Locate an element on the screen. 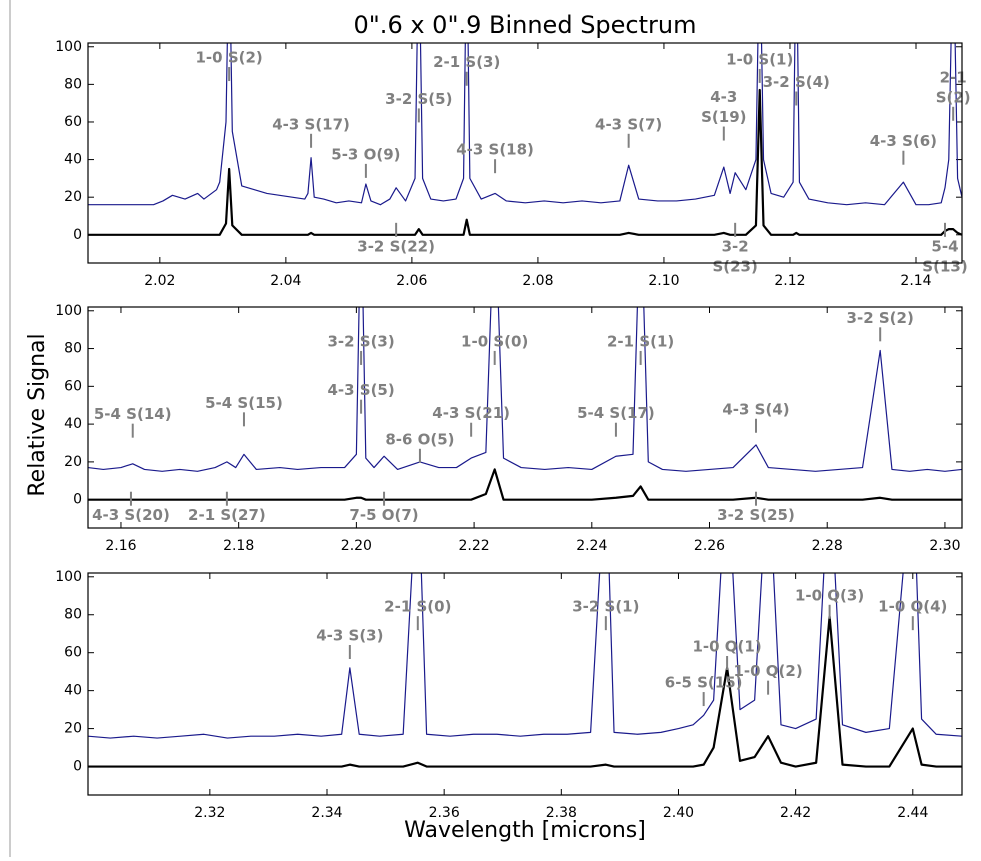 The width and height of the screenshot is (981, 861). x-tick-label: 2.36 is located at coordinates (444, 813).